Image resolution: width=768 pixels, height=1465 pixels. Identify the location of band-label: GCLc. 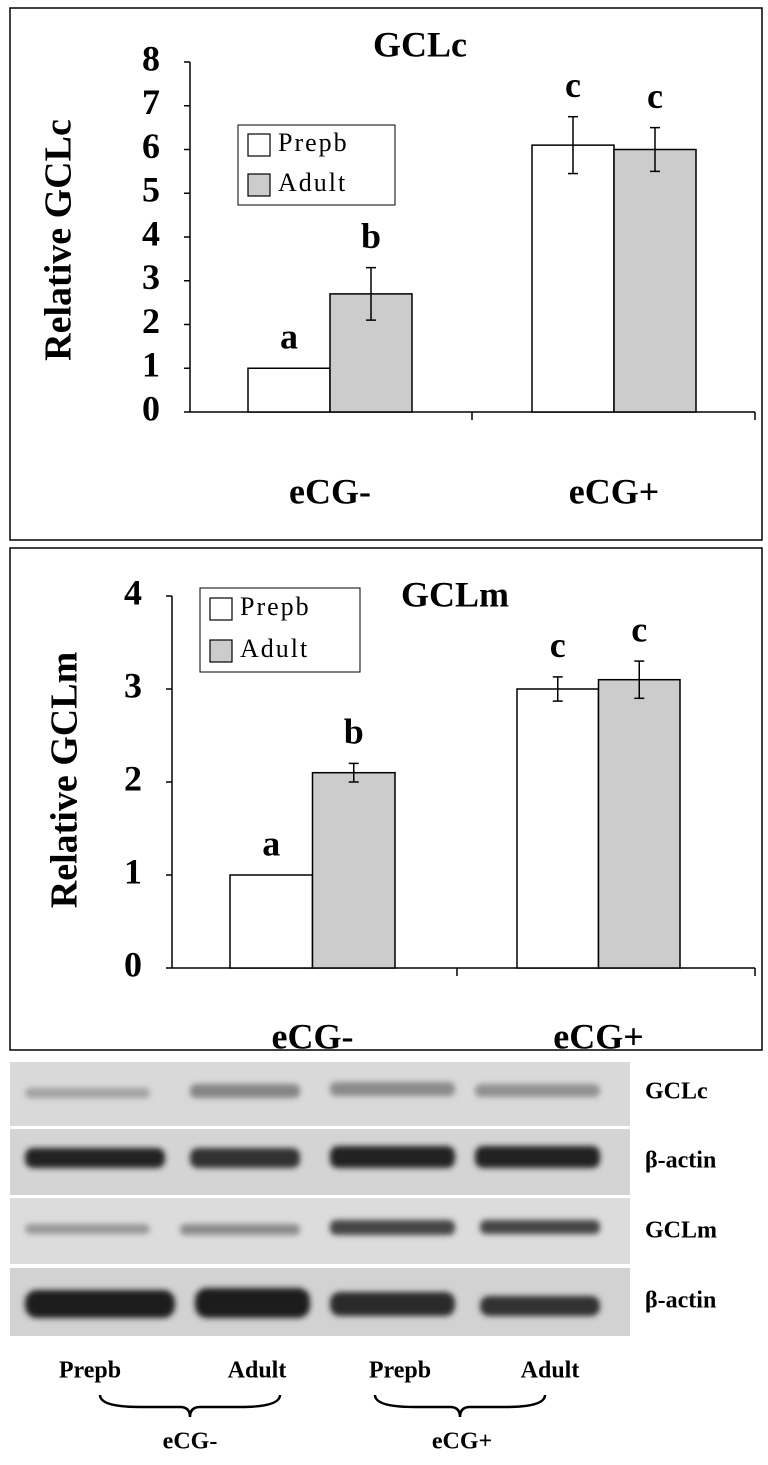
(676, 1092).